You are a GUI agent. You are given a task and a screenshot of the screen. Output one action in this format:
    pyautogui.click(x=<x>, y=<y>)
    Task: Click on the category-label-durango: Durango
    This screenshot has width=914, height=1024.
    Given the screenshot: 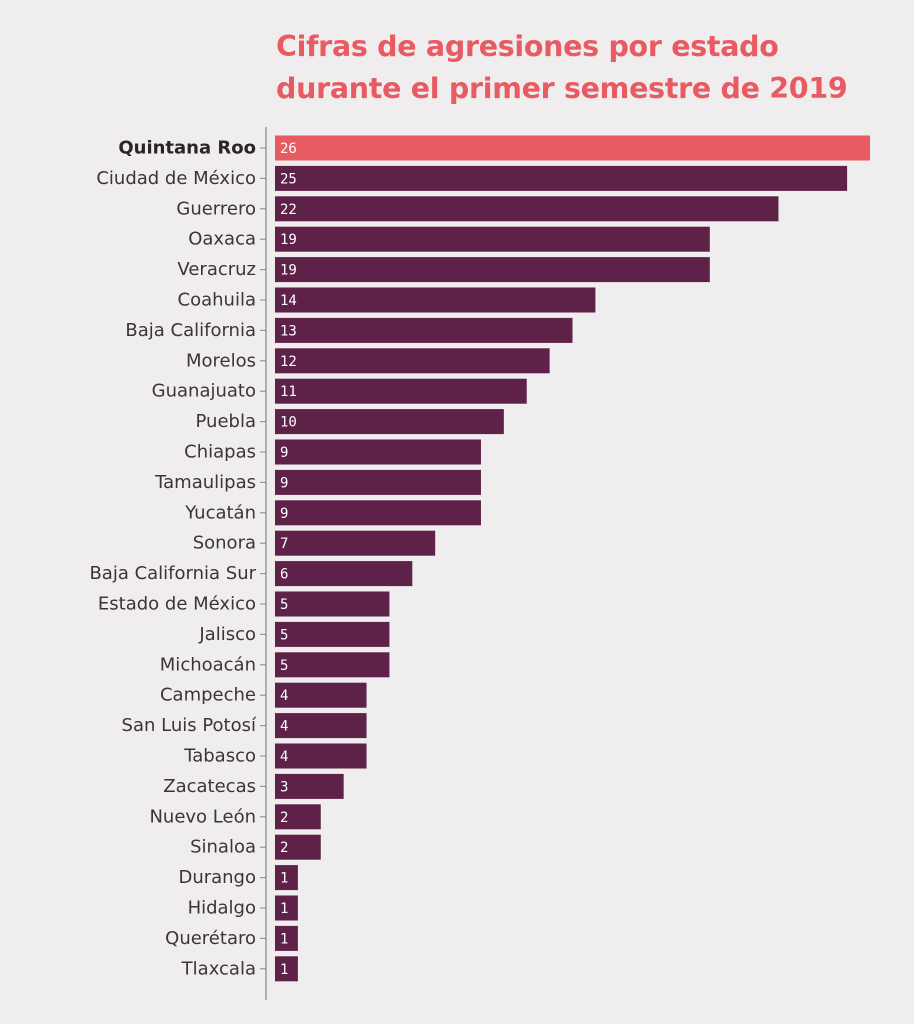 What is the action you would take?
    pyautogui.click(x=217, y=877)
    